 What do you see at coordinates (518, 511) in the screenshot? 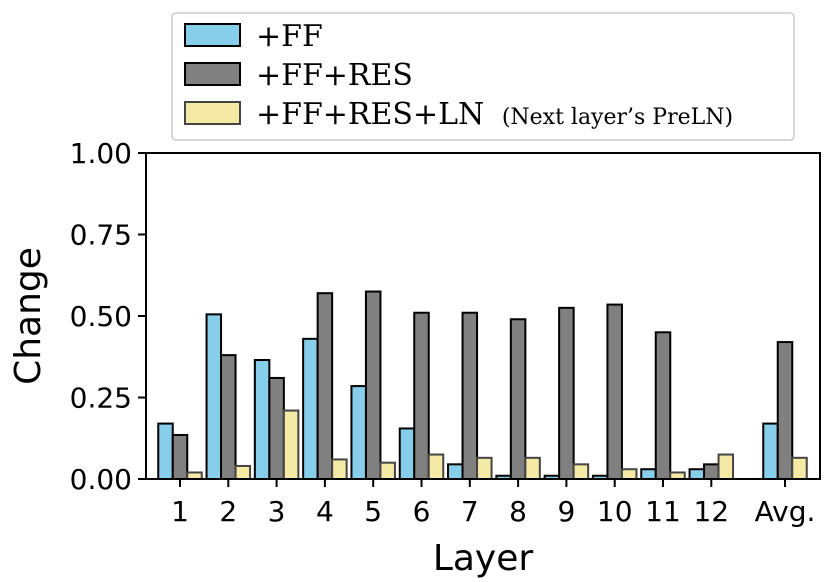
I see `x-tick-label: 8` at bounding box center [518, 511].